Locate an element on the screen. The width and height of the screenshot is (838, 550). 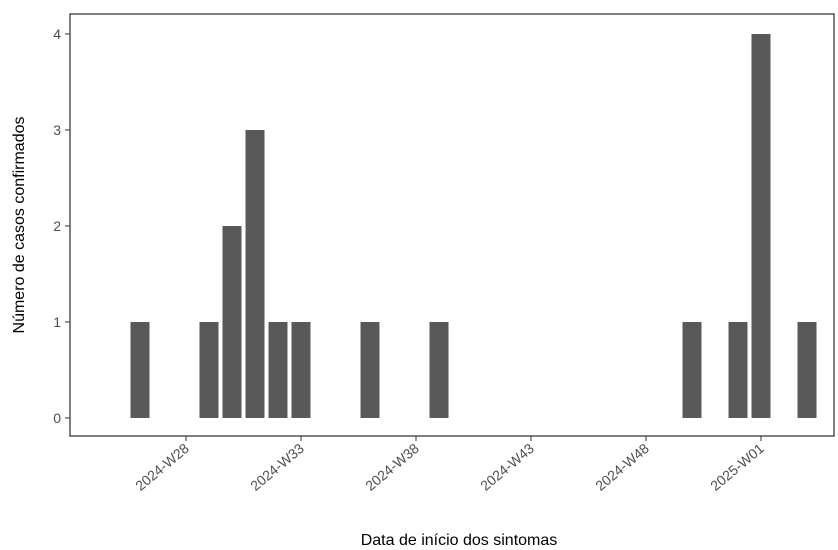
bar-2024-w30 is located at coordinates (232, 322).